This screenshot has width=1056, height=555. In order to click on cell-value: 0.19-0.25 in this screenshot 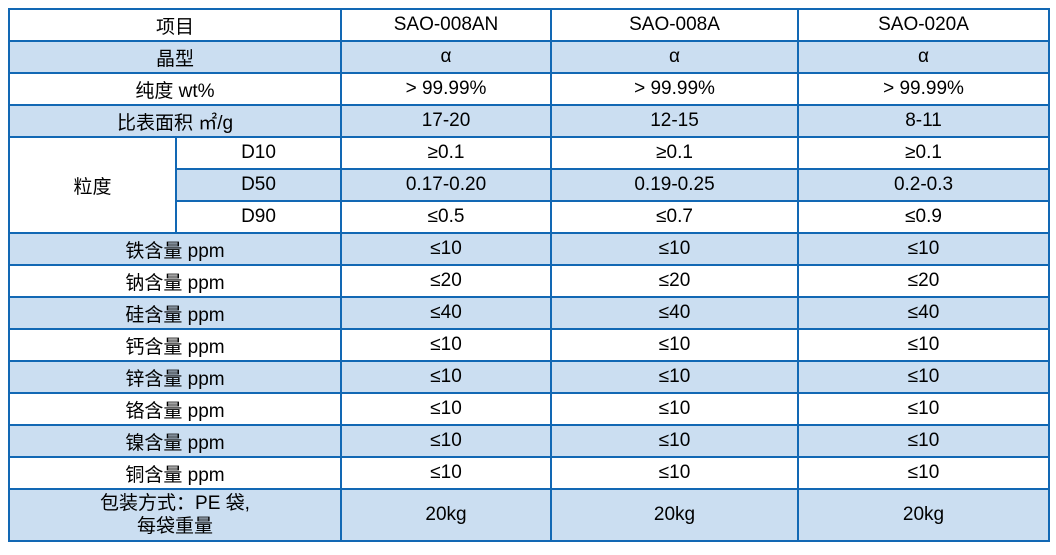, I will do `click(675, 185)`.